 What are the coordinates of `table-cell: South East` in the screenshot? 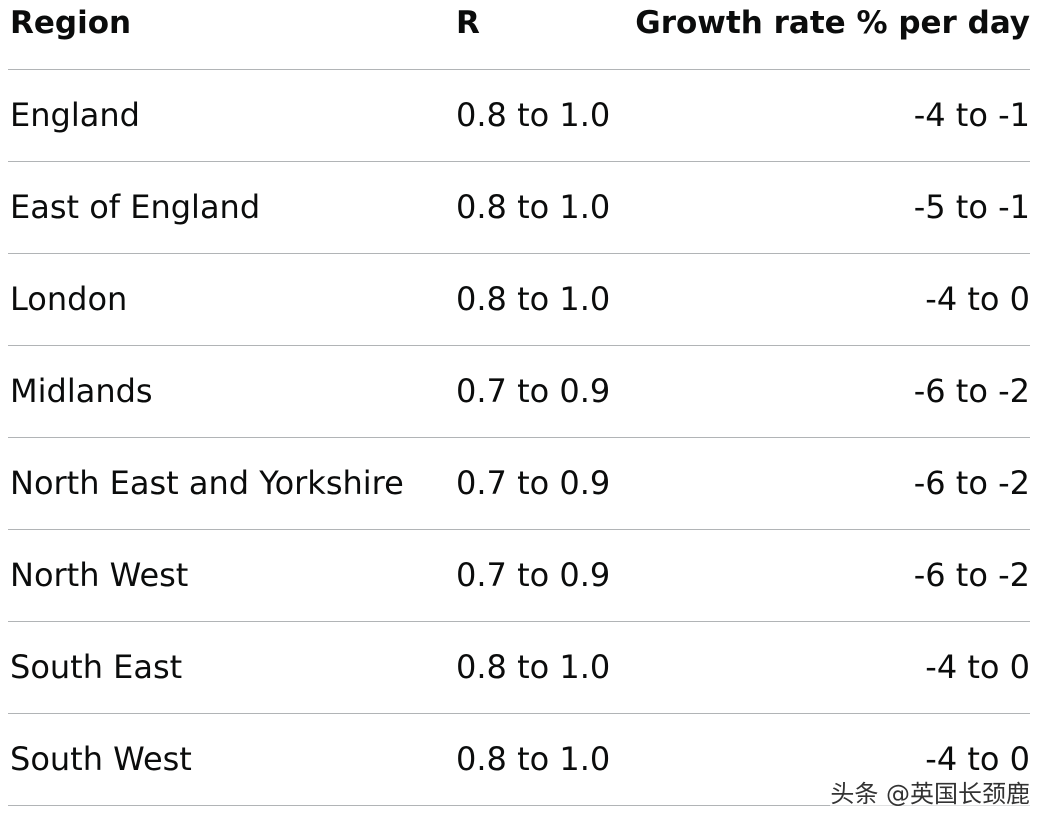 It's located at (96, 667).